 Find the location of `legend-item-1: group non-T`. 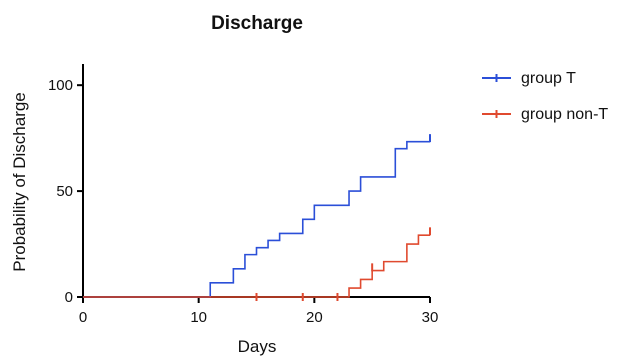

legend-item-1: group non-T is located at coordinates (545, 114).